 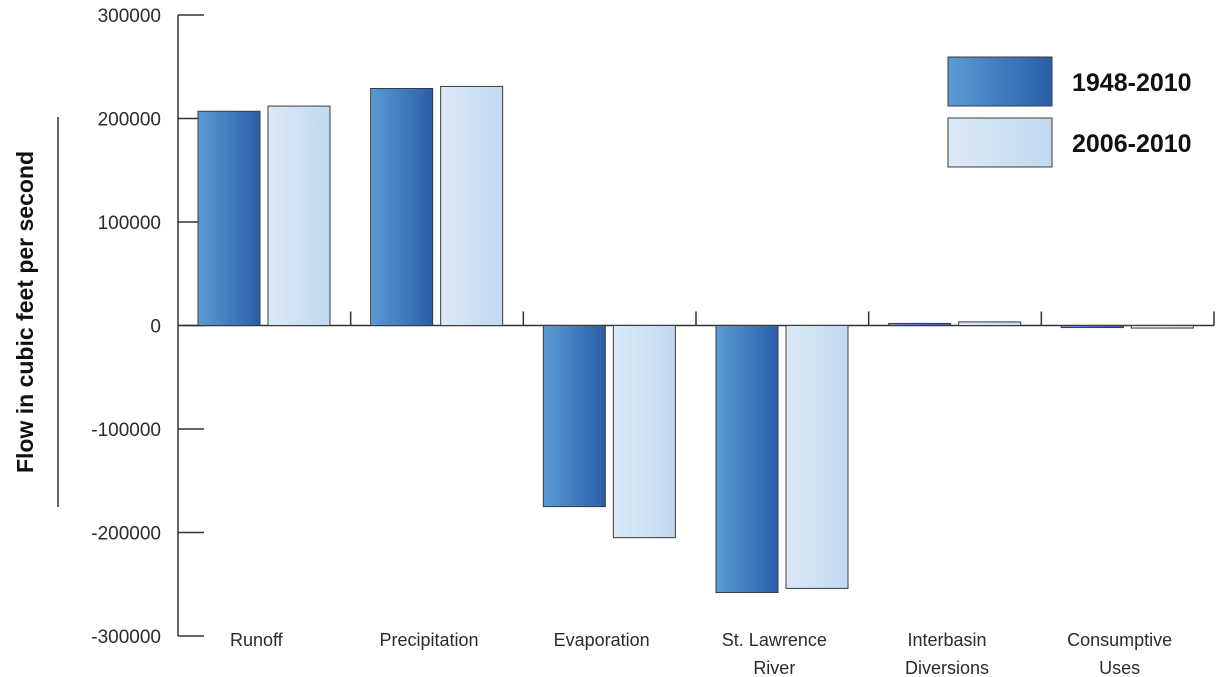 What do you see at coordinates (947, 667) in the screenshot?
I see `category-label: Diversions` at bounding box center [947, 667].